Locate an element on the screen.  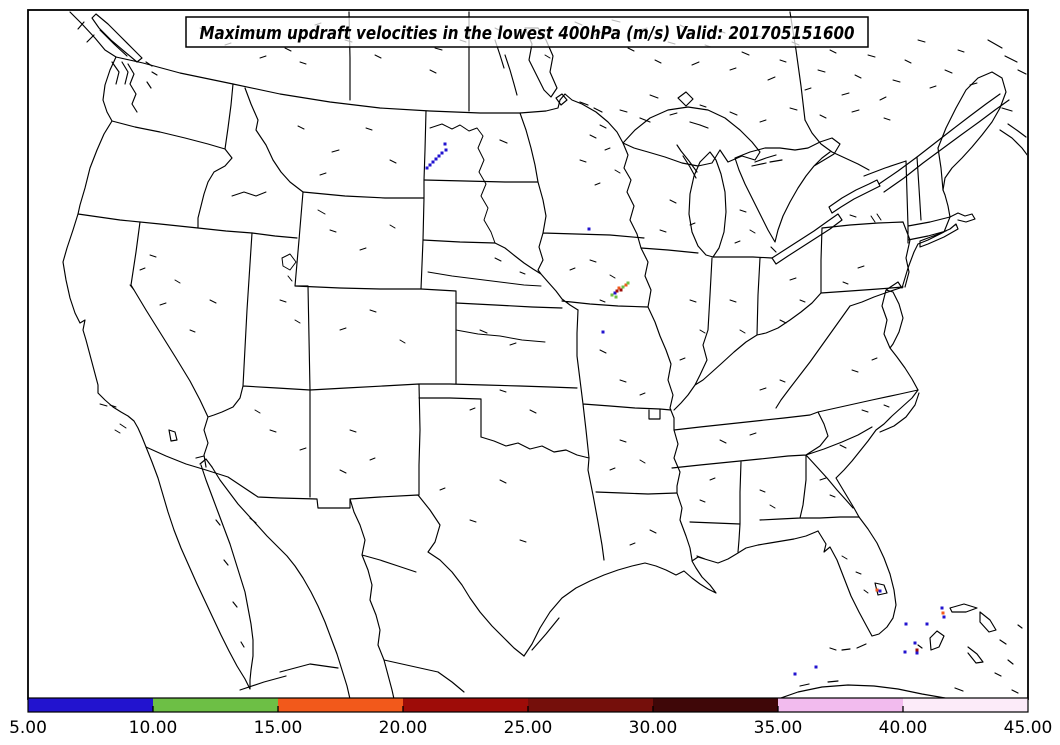
colorbar-tick-label: 10.00 is located at coordinates (153, 728).